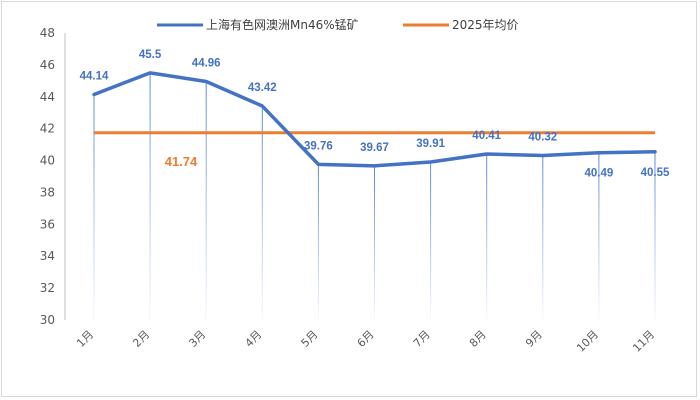 The width and height of the screenshot is (700, 400). Describe the element at coordinates (643, 341) in the screenshot. I see `x-tick-label: 11月` at that location.